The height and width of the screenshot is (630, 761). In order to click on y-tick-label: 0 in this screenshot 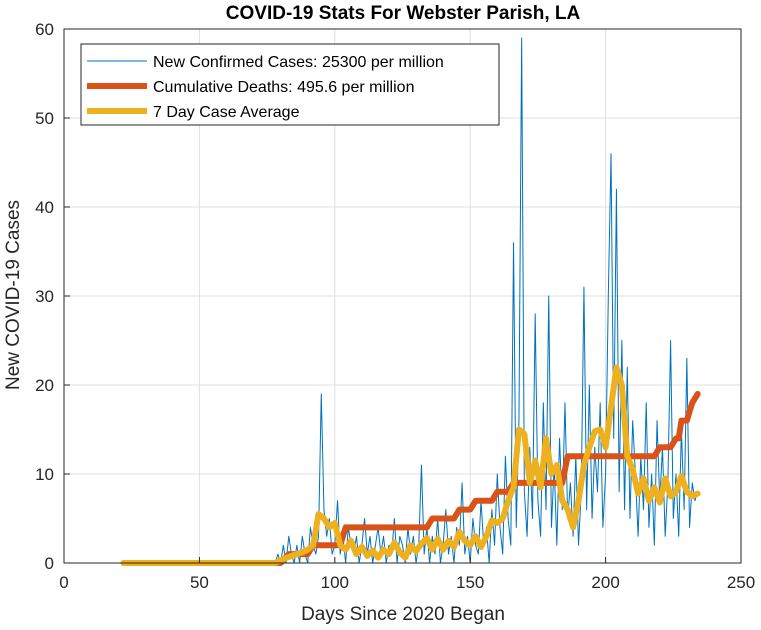, I will do `click(49, 563)`.